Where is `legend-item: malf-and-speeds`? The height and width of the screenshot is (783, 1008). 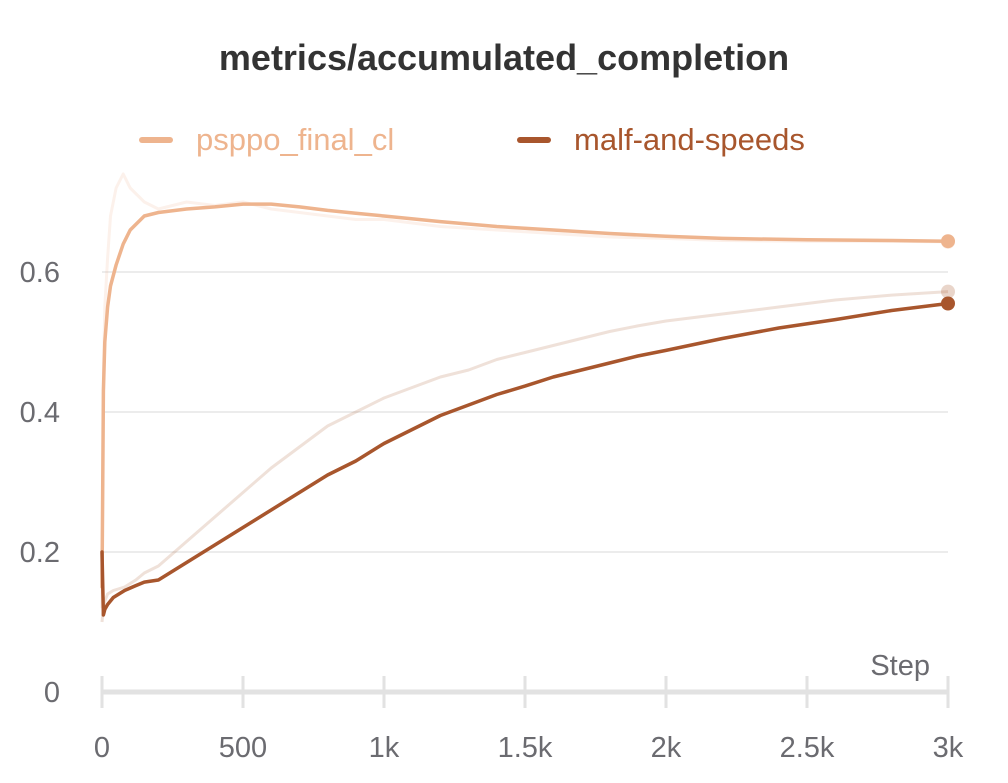 legend-item: malf-and-speeds is located at coordinates (661, 139).